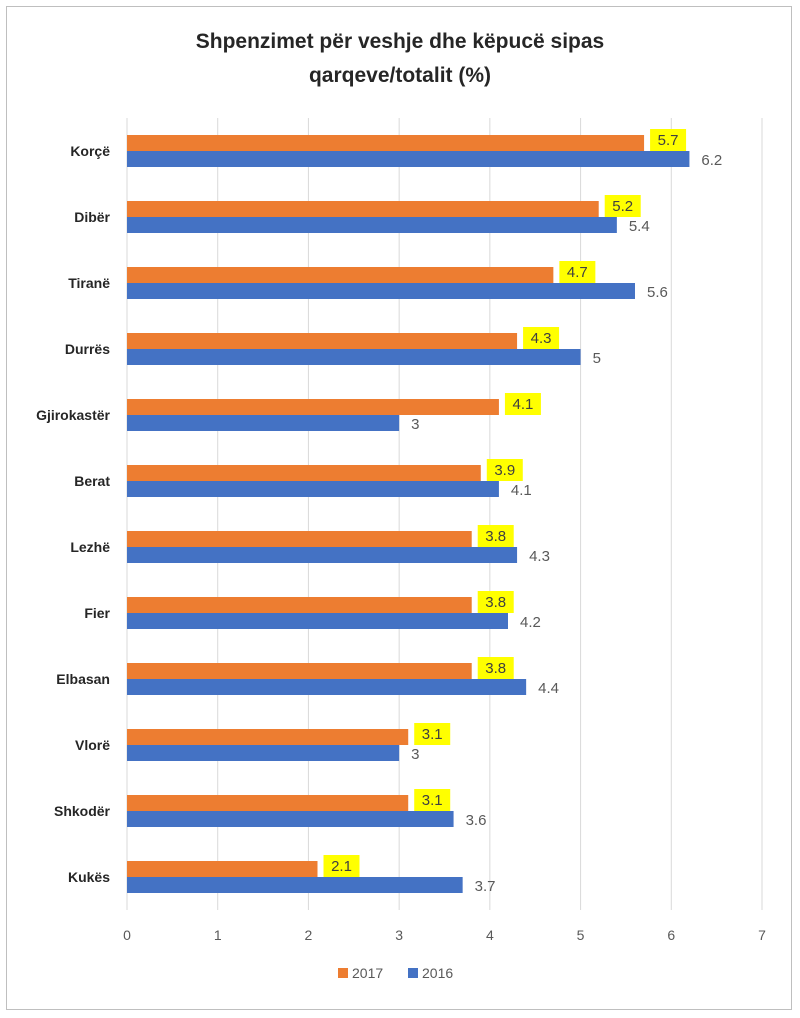 Image resolution: width=800 pixels, height=1018 pixels. I want to click on data-label-2017: 5.2, so click(622, 206).